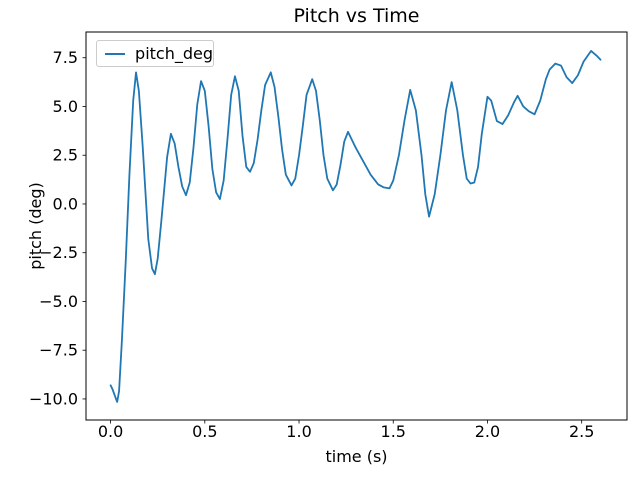  I want to click on y-tick-label: 2.5, so click(65, 155).